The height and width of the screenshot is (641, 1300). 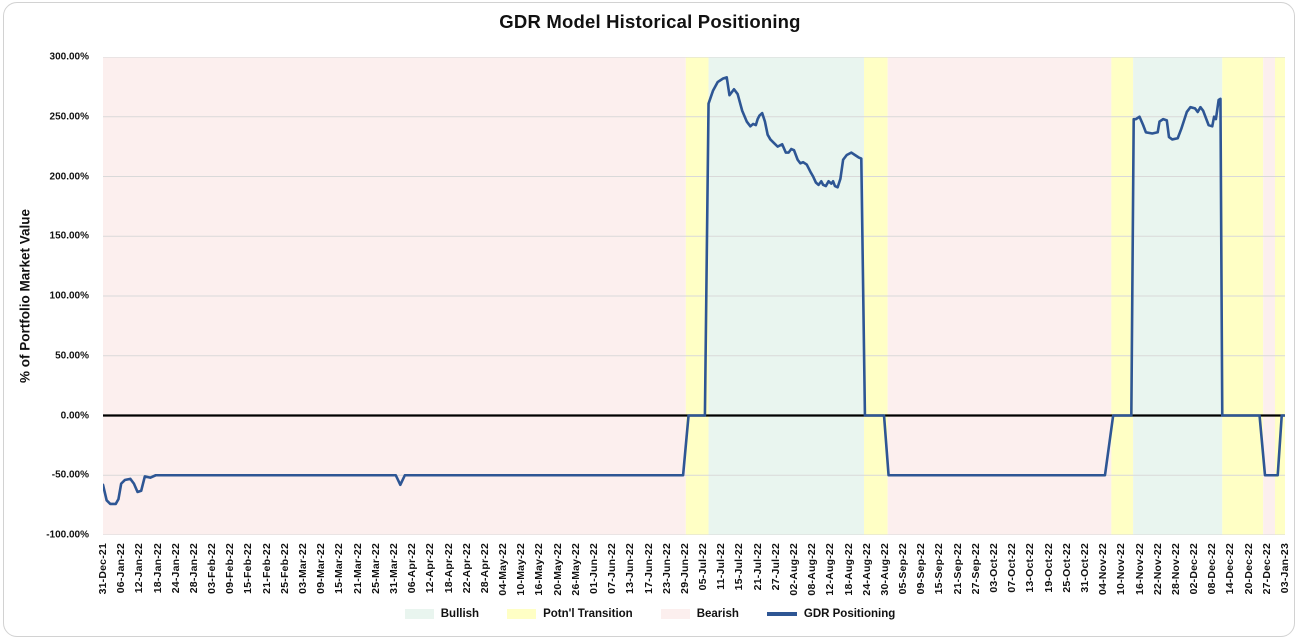 What do you see at coordinates (1030, 568) in the screenshot?
I see `x-tick-label: 13-Oct-22` at bounding box center [1030, 568].